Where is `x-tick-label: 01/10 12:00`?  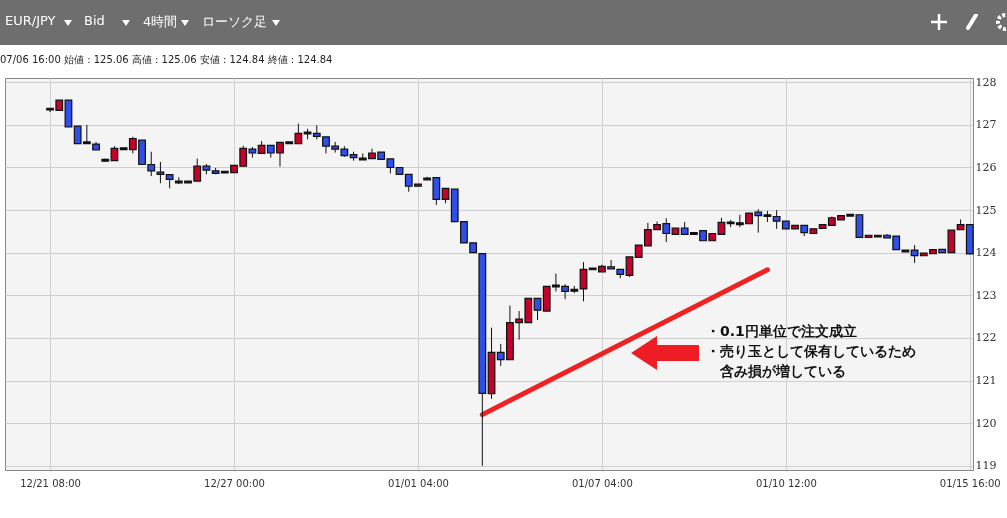 x-tick-label: 01/10 12:00 is located at coordinates (786, 483).